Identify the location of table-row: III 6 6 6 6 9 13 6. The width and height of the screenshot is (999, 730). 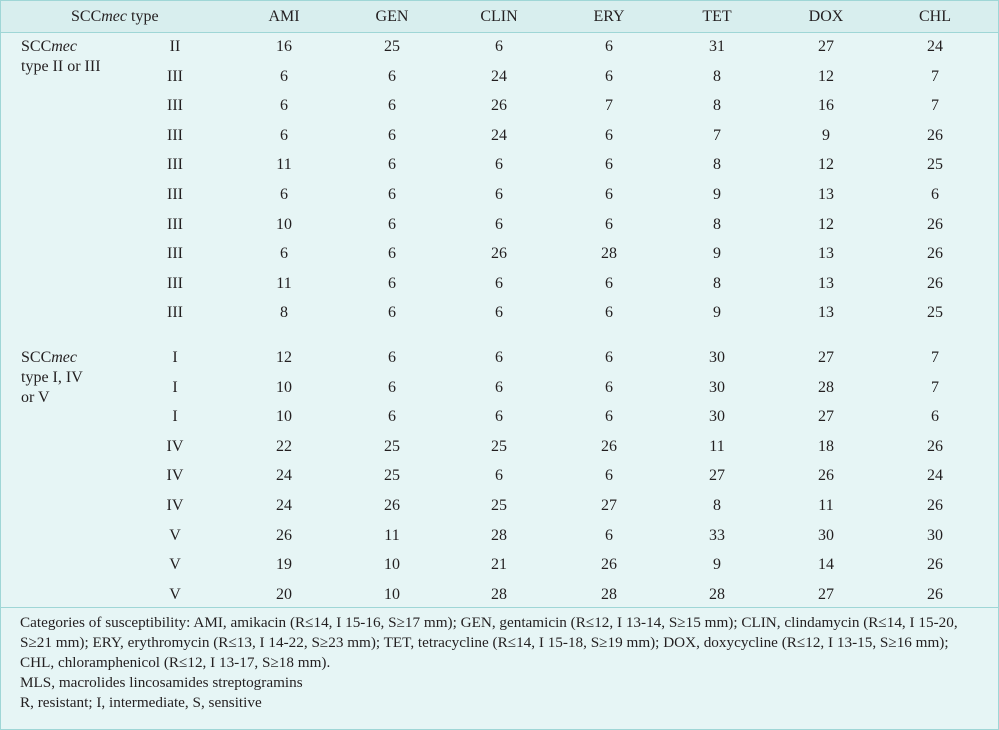
(499, 196).